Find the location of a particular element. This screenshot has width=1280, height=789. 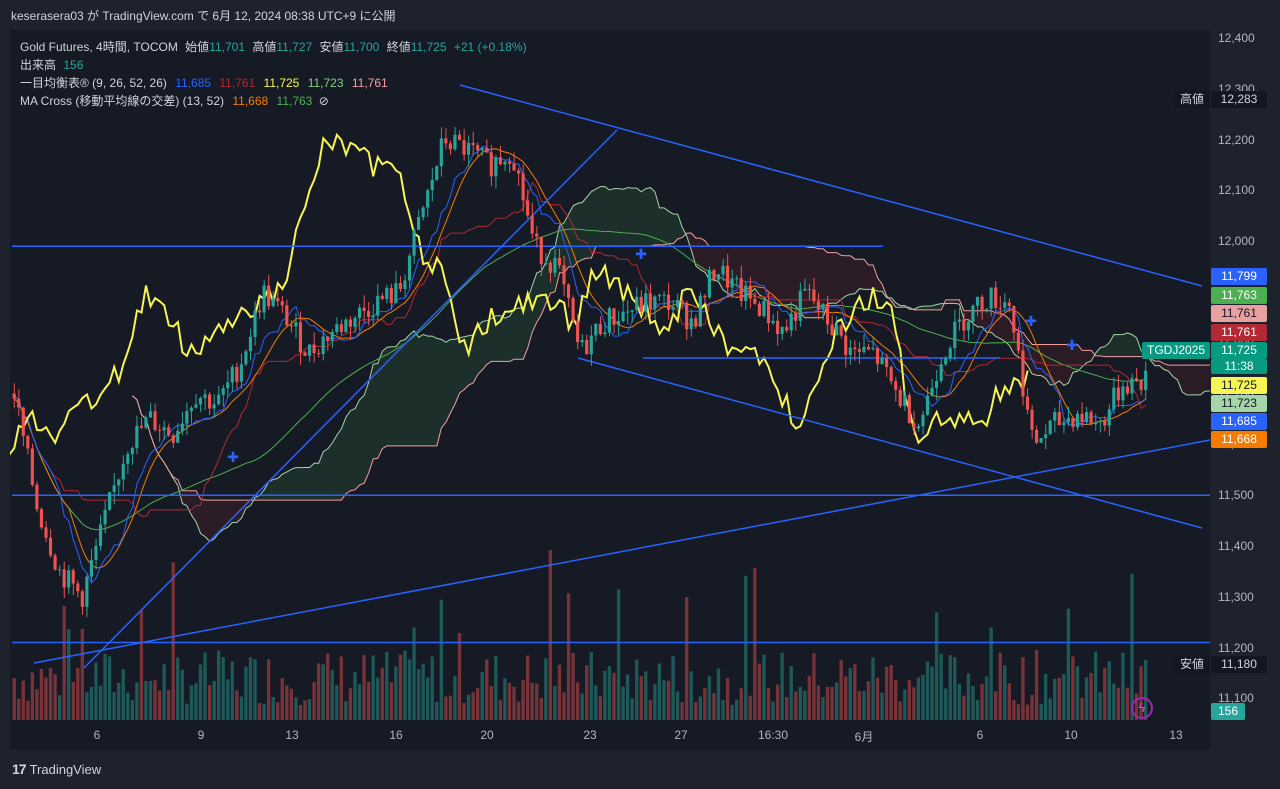

price-tag: 11,763 is located at coordinates (1239, 295).